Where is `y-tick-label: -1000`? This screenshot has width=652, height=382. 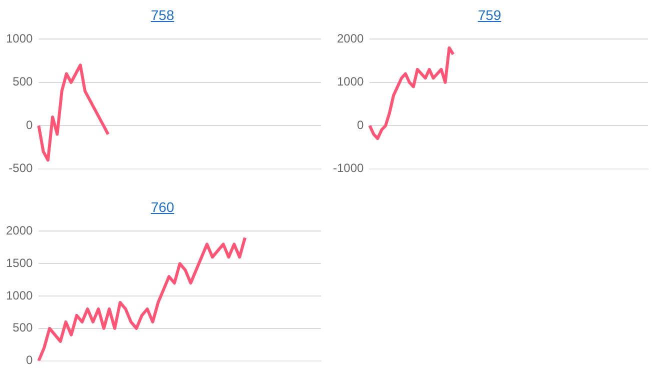
y-tick-label: -1000 is located at coordinates (348, 168).